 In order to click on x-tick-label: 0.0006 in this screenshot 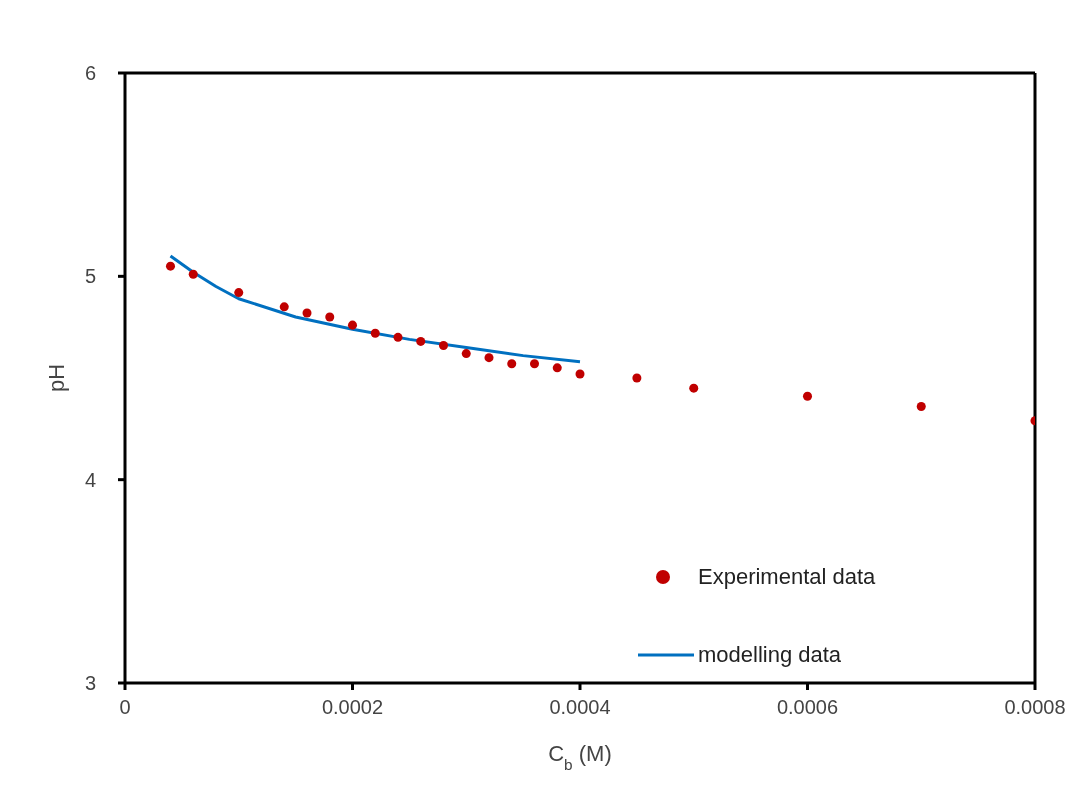, I will do `click(807, 707)`.